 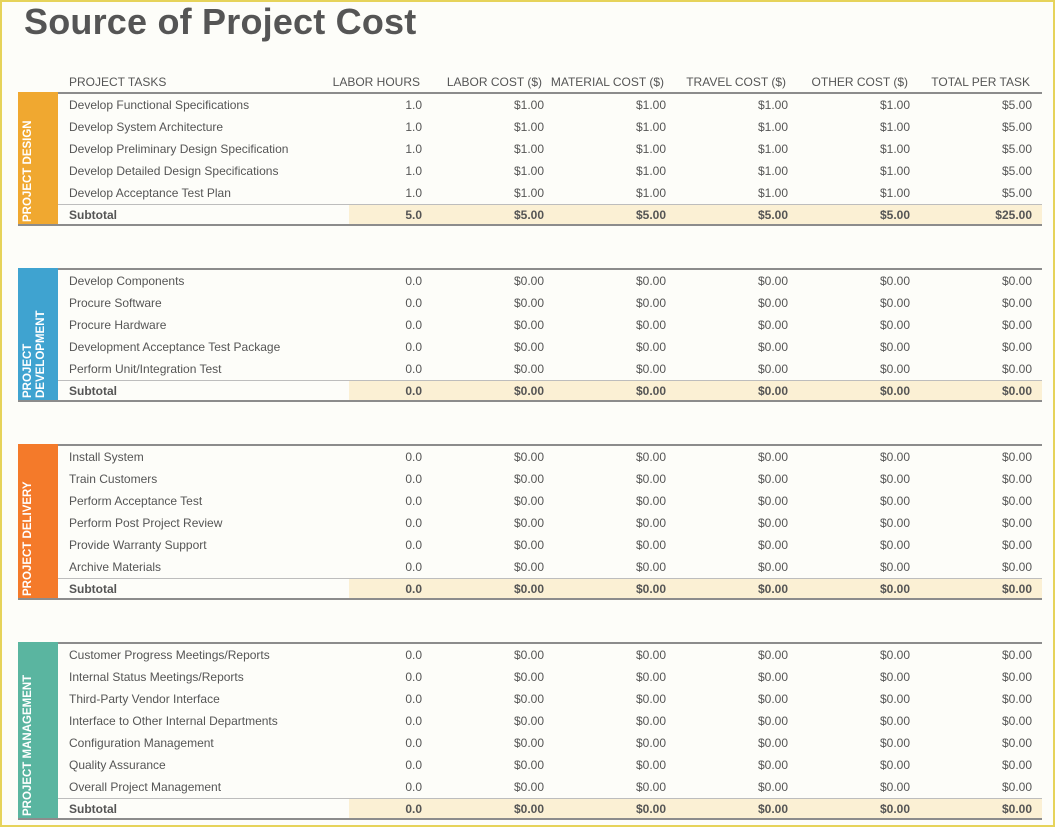 What do you see at coordinates (127, 281) in the screenshot?
I see `task-name: Develop Components` at bounding box center [127, 281].